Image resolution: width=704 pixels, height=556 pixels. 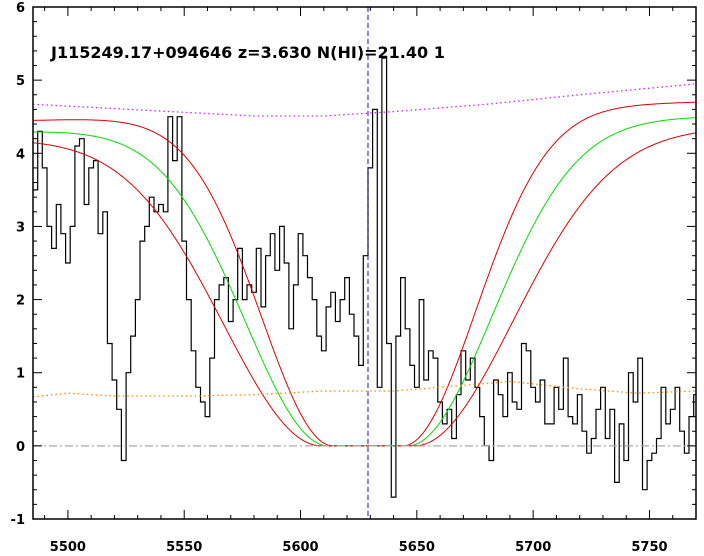 What do you see at coordinates (20, 301) in the screenshot?
I see `y-tick-label: 2` at bounding box center [20, 301].